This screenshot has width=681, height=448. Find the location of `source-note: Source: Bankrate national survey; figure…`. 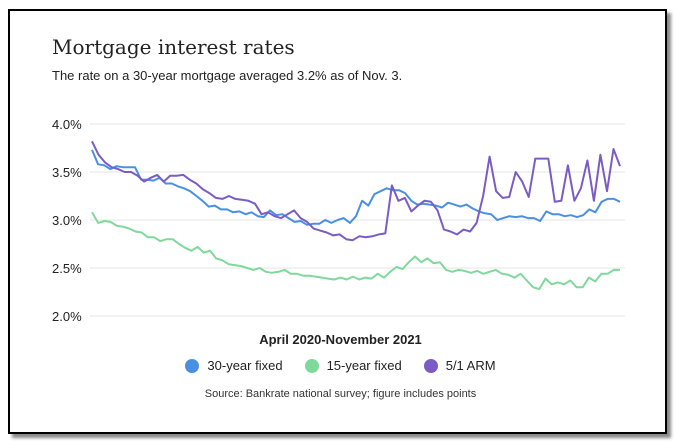

source-note: Source: Bankrate national survey; figure… is located at coordinates (340, 394).